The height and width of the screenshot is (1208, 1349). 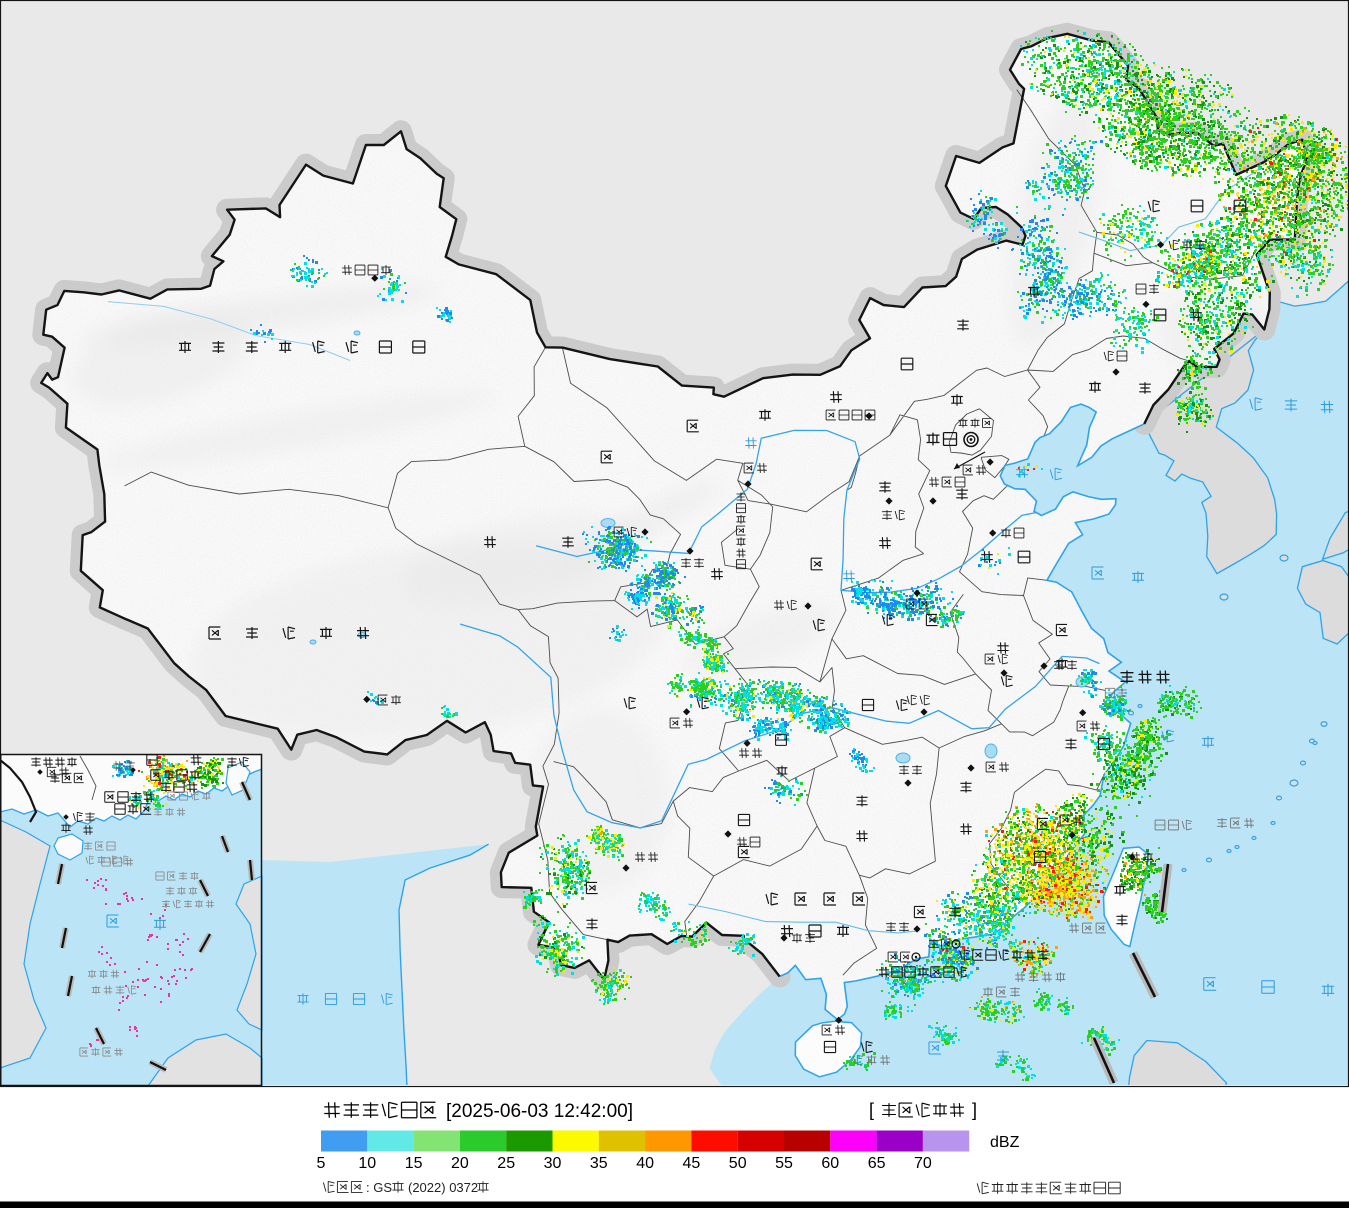 What do you see at coordinates (367, 1163) in the screenshot?
I see `svg-text: 10` at bounding box center [367, 1163].